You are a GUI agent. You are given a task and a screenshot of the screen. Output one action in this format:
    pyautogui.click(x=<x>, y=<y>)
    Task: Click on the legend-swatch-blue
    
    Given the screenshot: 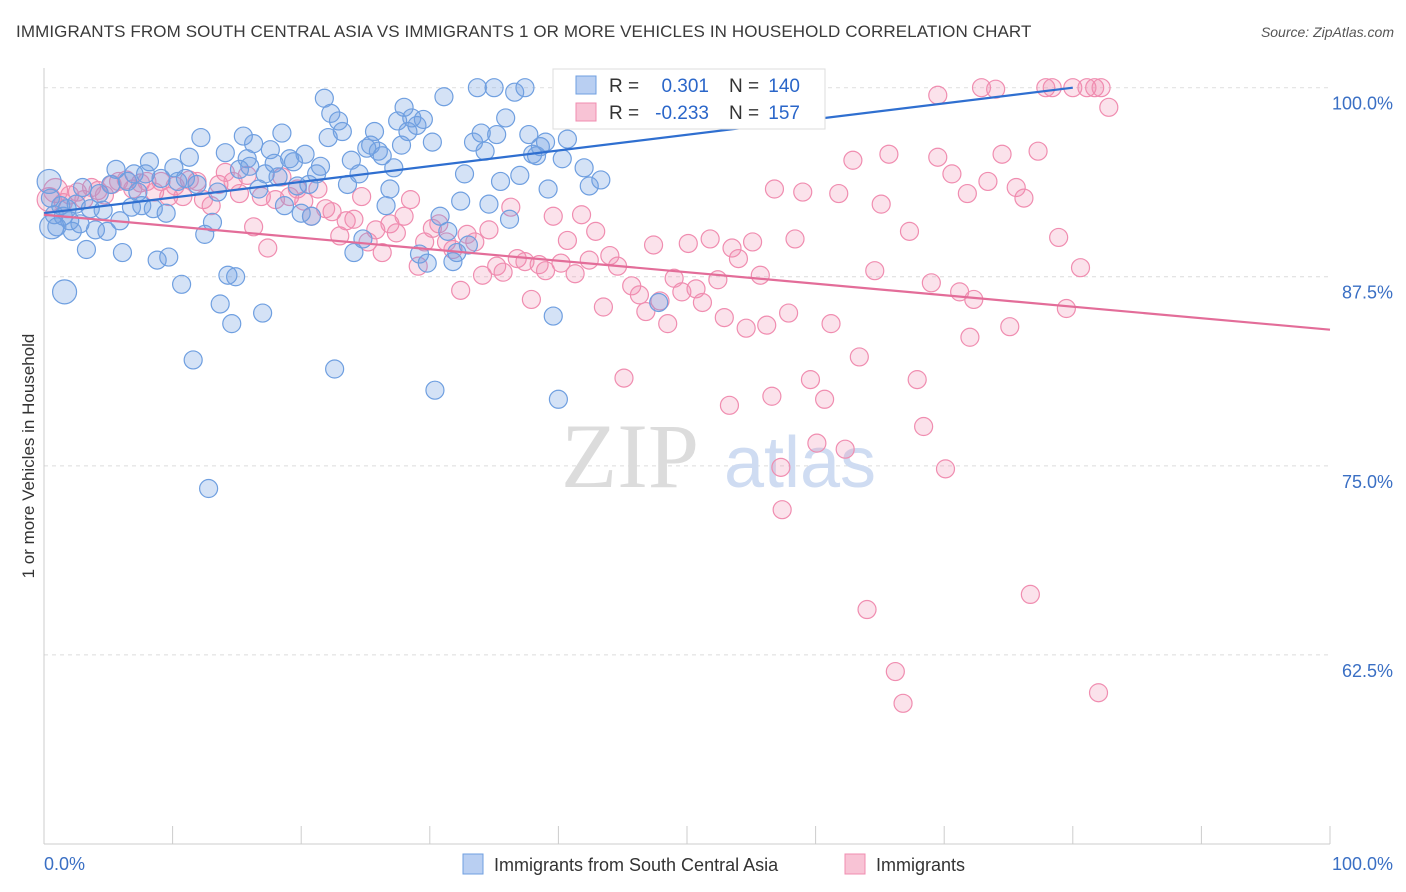 What is the action you would take?
    pyautogui.click(x=586, y=85)
    